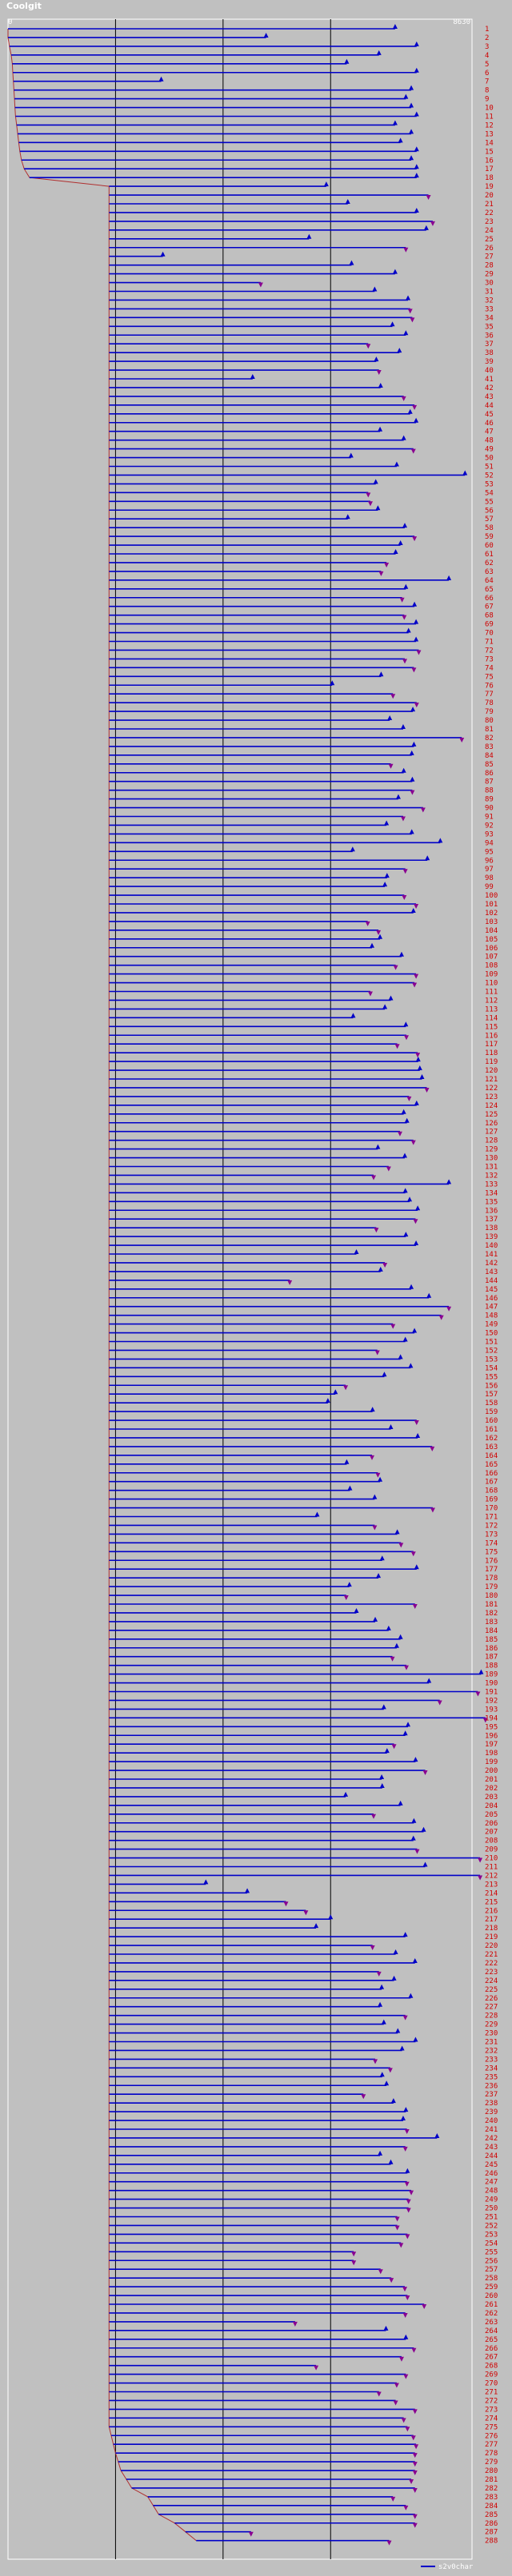 This screenshot has height=2576, width=512. I want to click on row-label-17: 17, so click(489, 169).